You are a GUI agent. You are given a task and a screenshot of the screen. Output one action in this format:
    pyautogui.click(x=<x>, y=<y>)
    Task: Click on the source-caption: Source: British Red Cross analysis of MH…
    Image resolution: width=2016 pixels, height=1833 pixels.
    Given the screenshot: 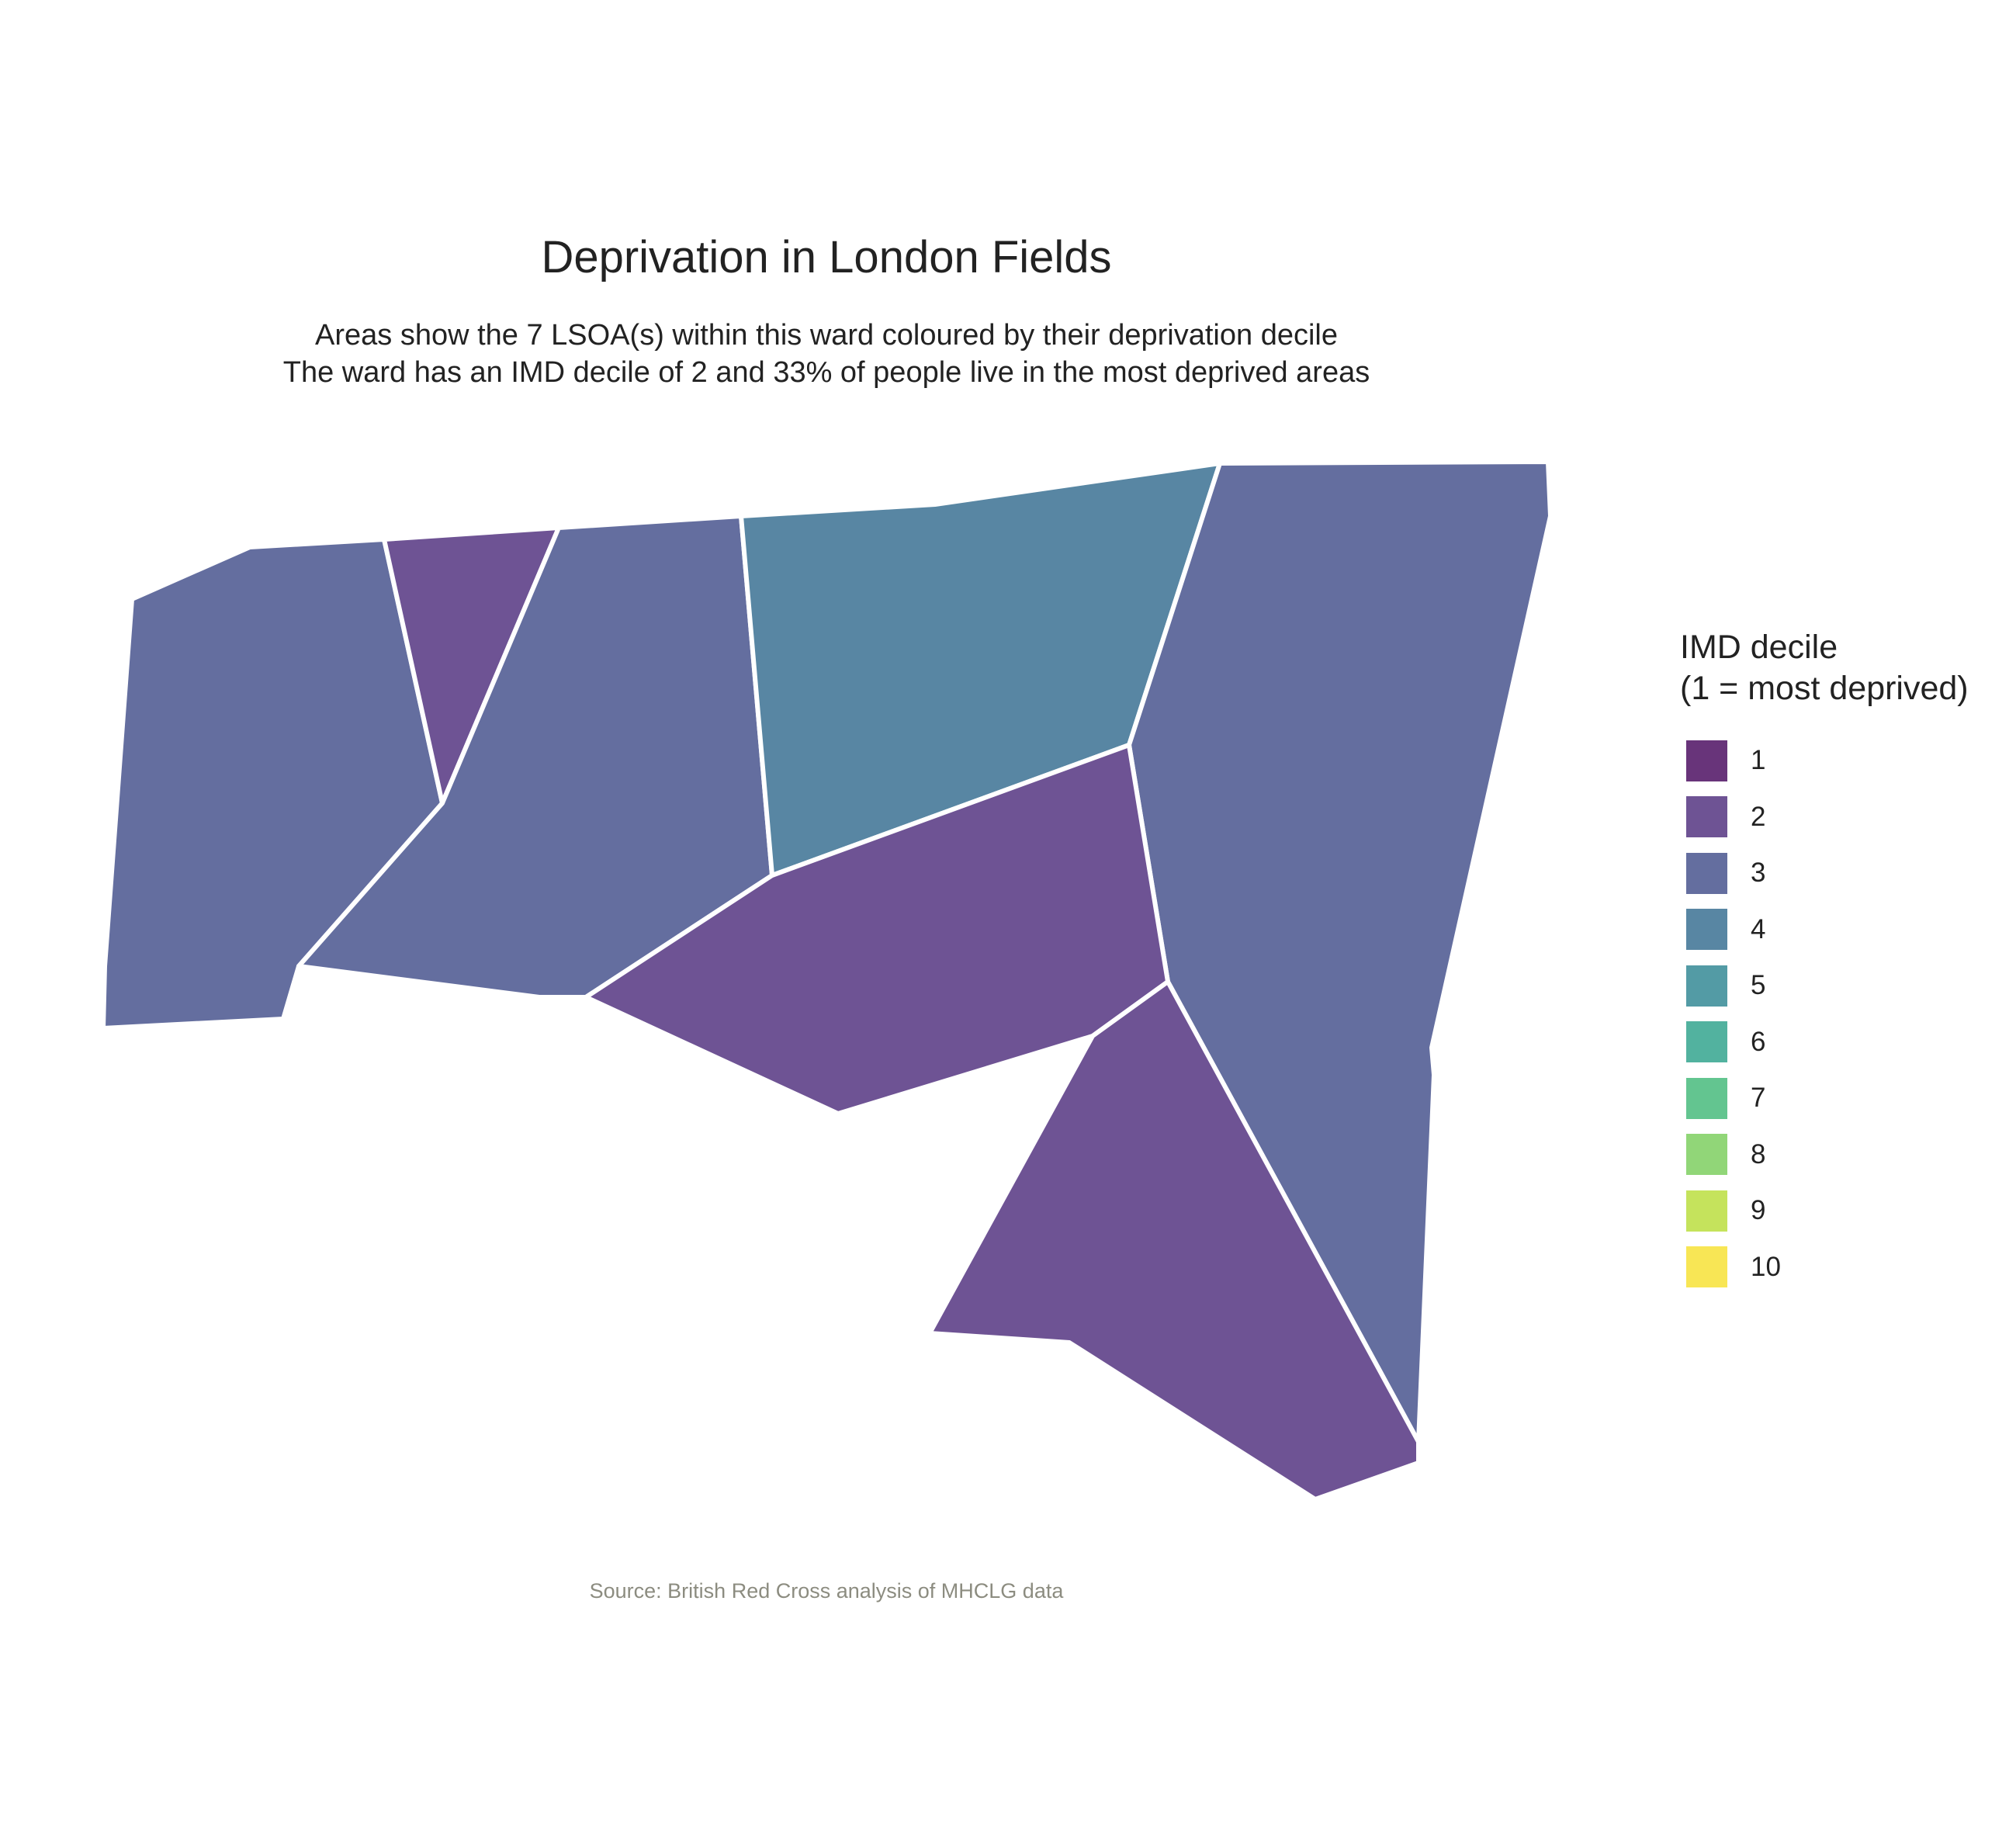 What is the action you would take?
    pyautogui.click(x=827, y=1591)
    